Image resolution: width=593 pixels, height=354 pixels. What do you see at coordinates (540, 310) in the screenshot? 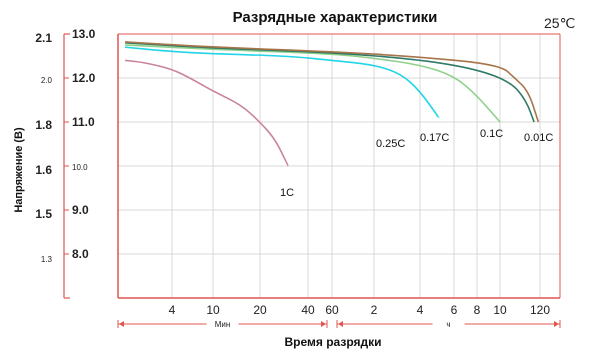
I see `x-tick-label: 120` at bounding box center [540, 310].